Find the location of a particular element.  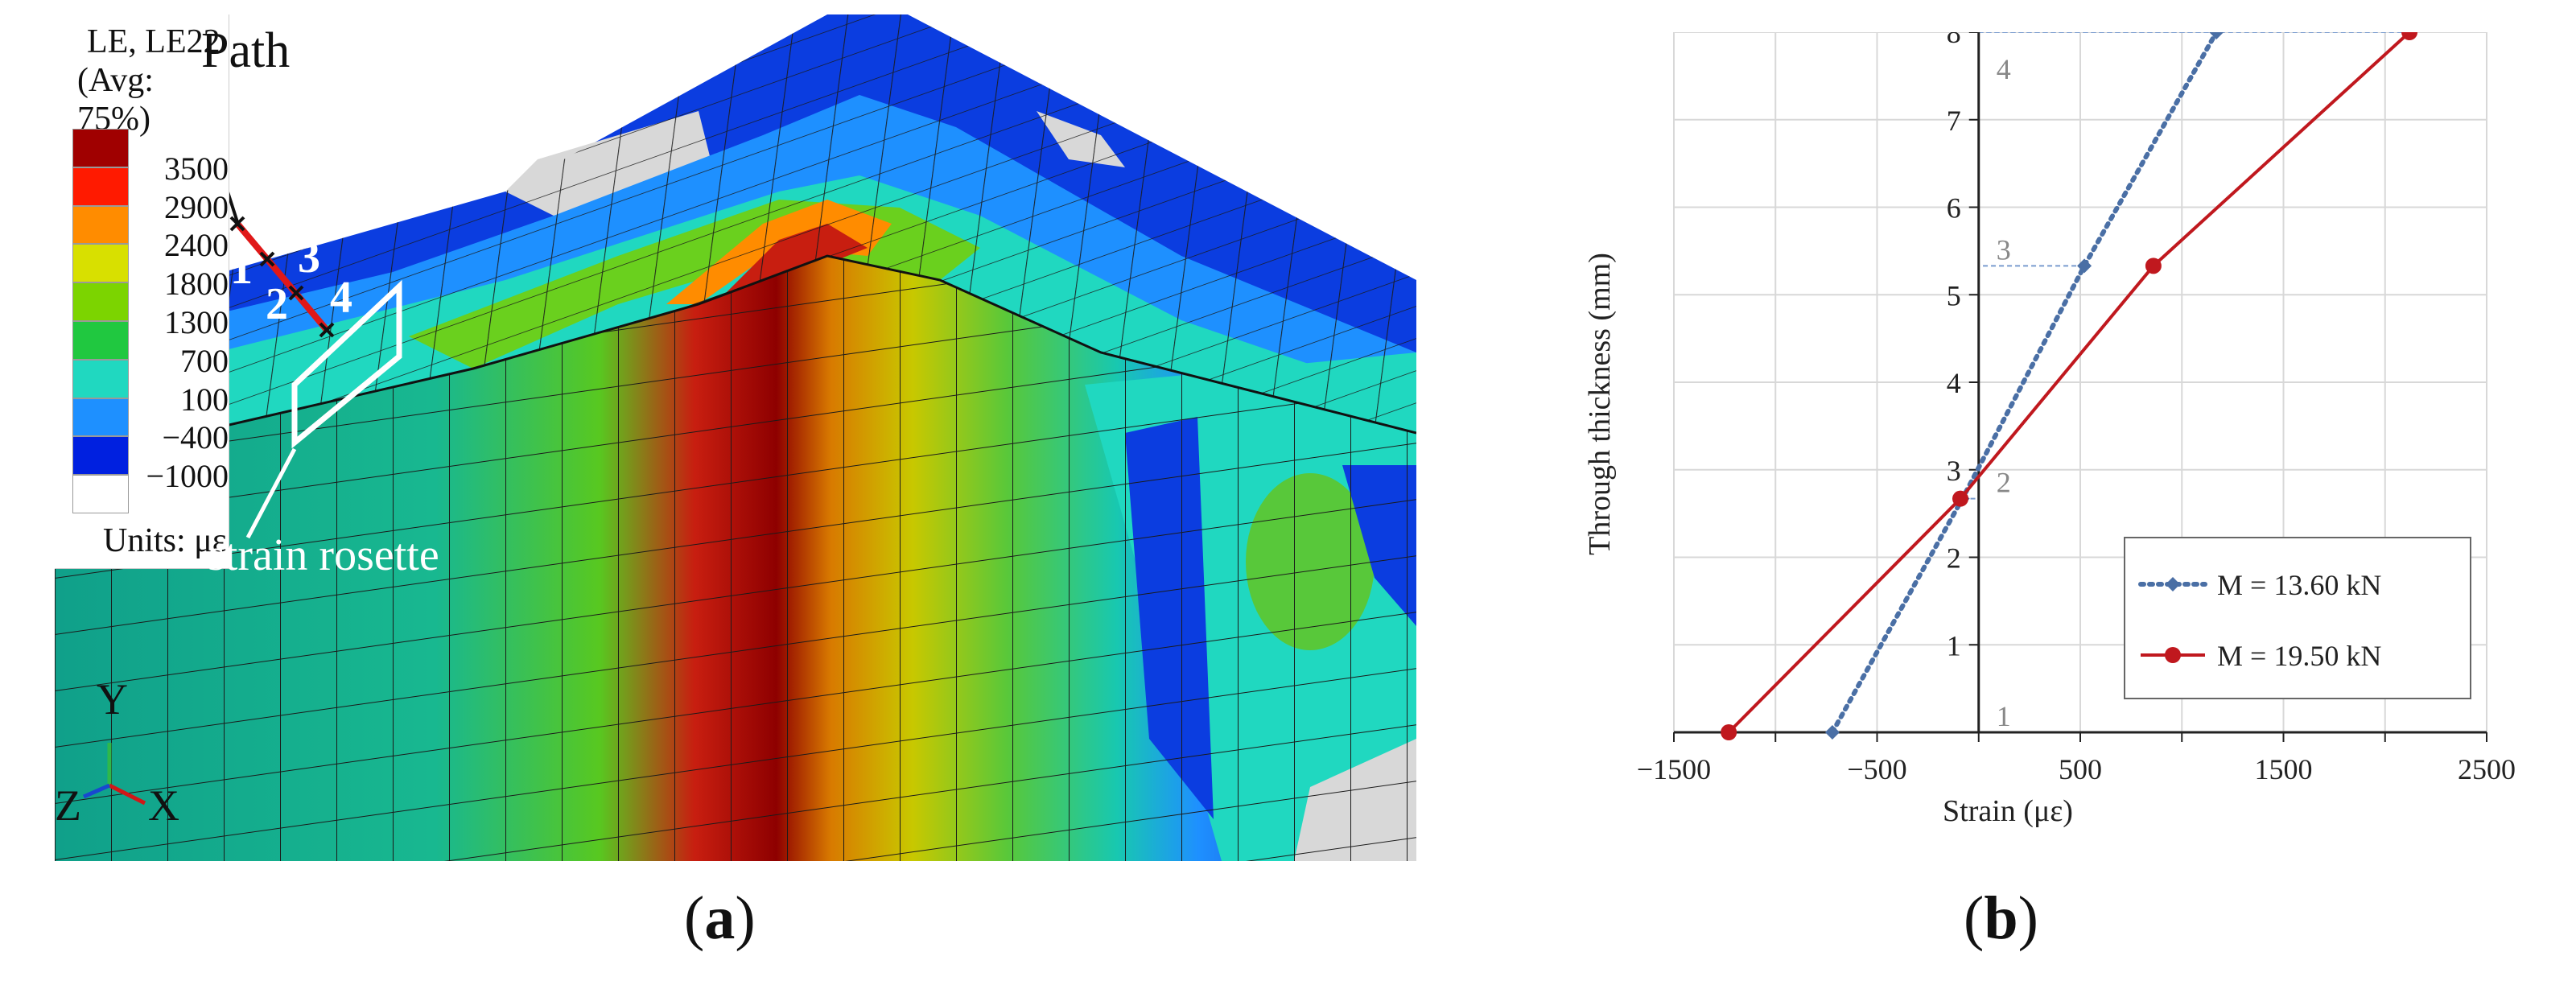

path-point-label: 1 is located at coordinates (2004, 716).